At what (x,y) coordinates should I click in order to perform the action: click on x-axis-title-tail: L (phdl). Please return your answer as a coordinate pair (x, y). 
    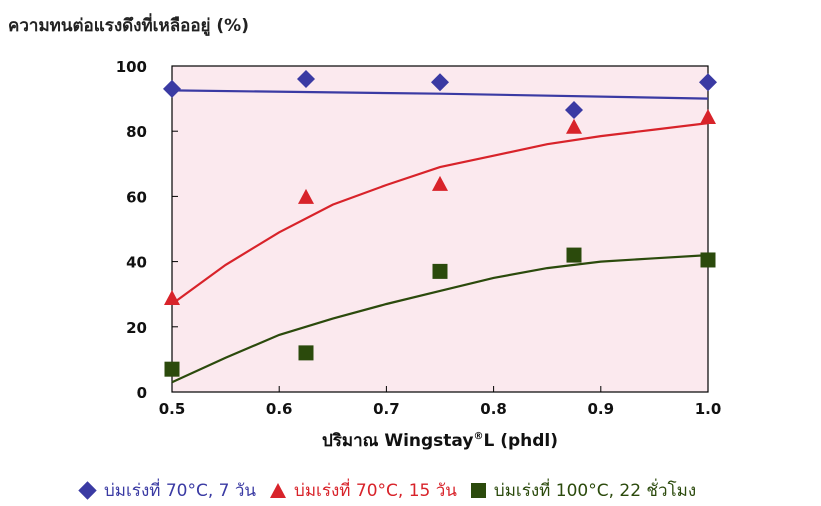
    Looking at the image, I should click on (520, 441).